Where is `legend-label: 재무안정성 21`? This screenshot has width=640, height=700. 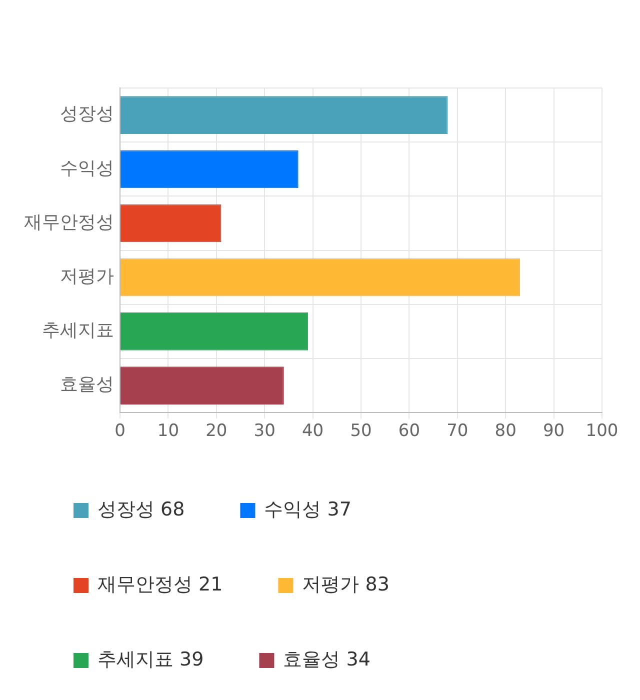 legend-label: 재무안정성 21 is located at coordinates (160, 584).